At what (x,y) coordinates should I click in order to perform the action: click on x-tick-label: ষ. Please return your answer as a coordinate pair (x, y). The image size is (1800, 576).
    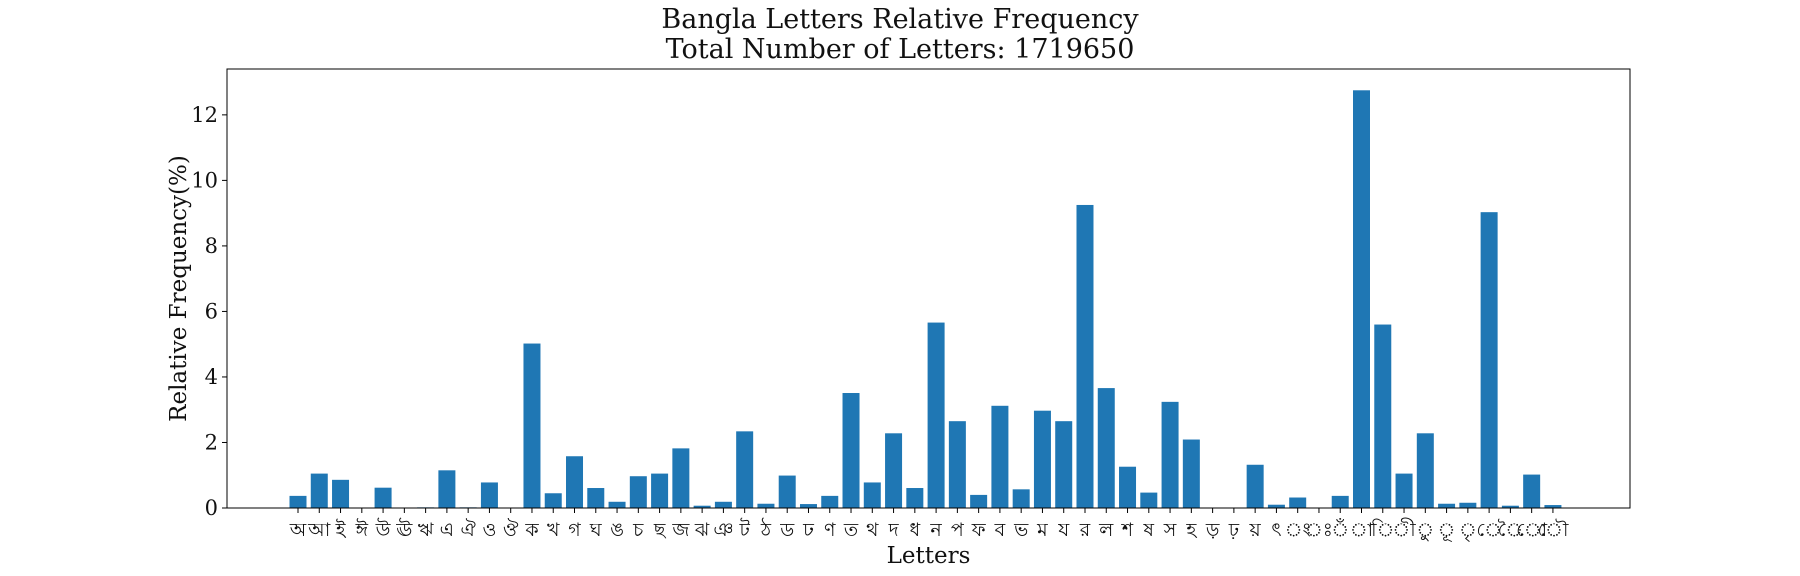
    Looking at the image, I should click on (1149, 530).